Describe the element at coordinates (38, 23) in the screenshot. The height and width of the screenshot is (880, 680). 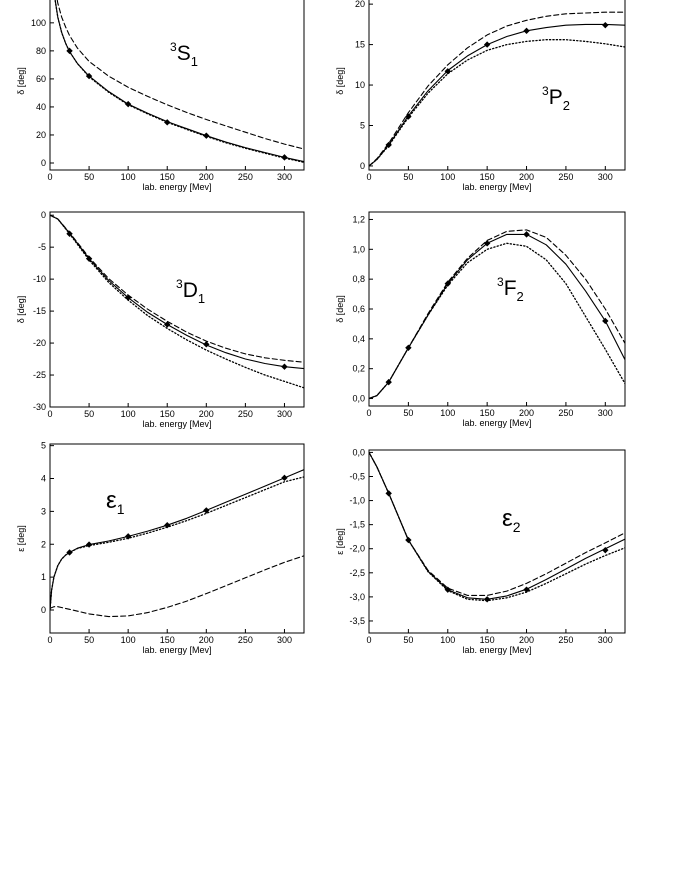
I see `y-tick-label: 100` at that location.